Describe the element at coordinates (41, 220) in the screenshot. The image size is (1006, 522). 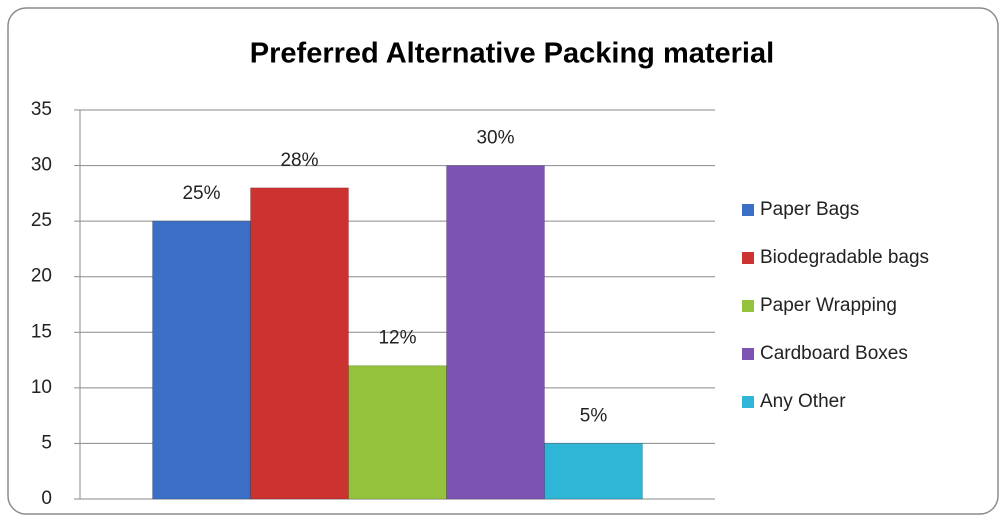
I see `y-tick-label: 25` at that location.